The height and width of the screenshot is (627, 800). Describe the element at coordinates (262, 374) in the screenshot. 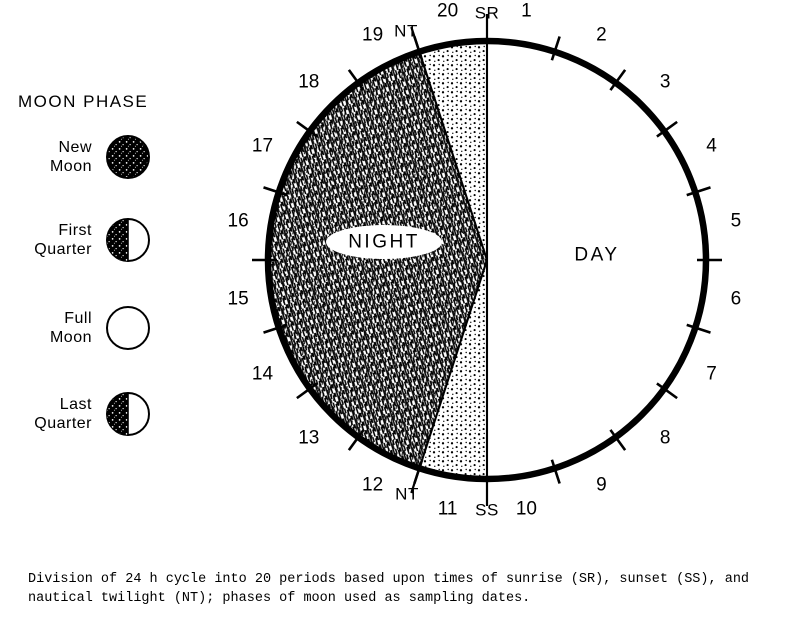

I see `period-number-14: 14` at that location.